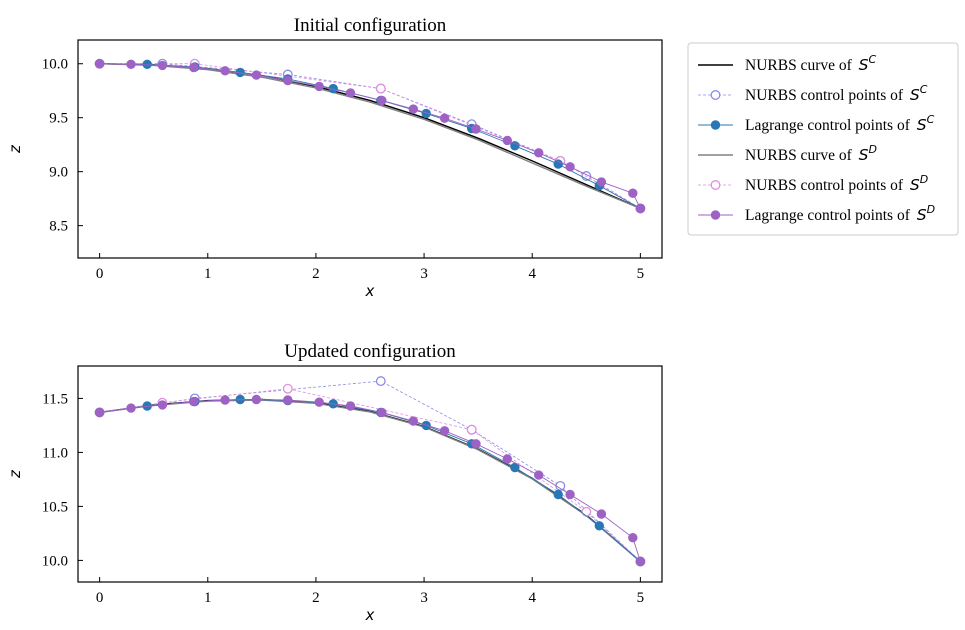 Image resolution: width=965 pixels, height=630 pixels. Describe the element at coordinates (370, 25) in the screenshot. I see `chart-title: Initial configuration` at that location.